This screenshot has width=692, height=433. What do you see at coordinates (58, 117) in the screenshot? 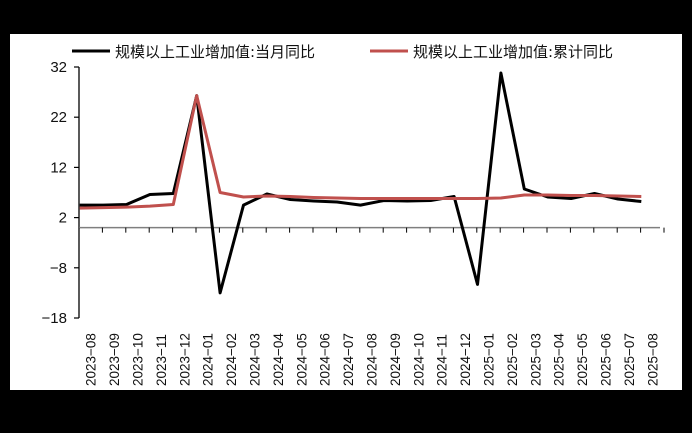
I see `y-tick-label: 22` at bounding box center [58, 117].